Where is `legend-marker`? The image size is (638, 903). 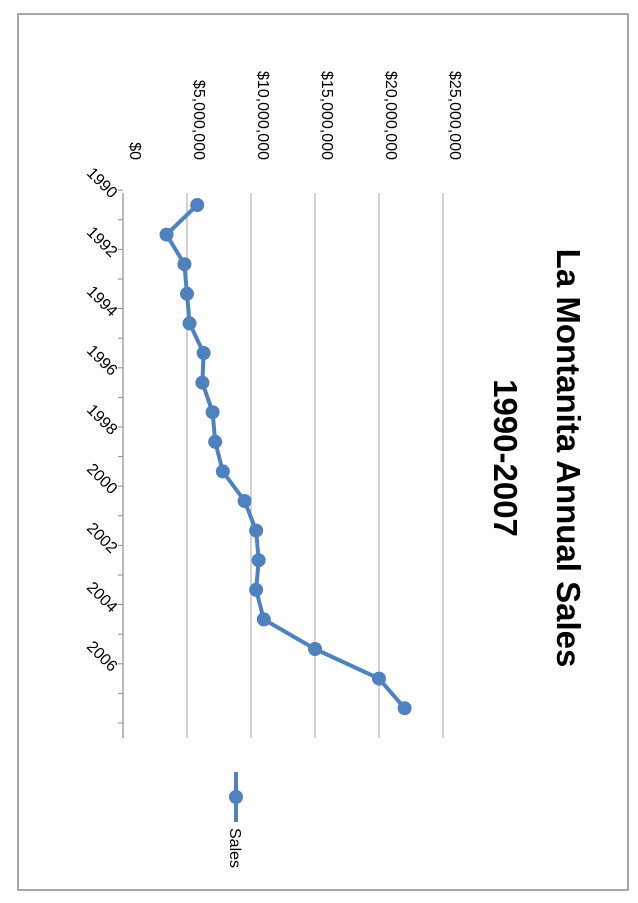
legend-marker is located at coordinates (236, 797).